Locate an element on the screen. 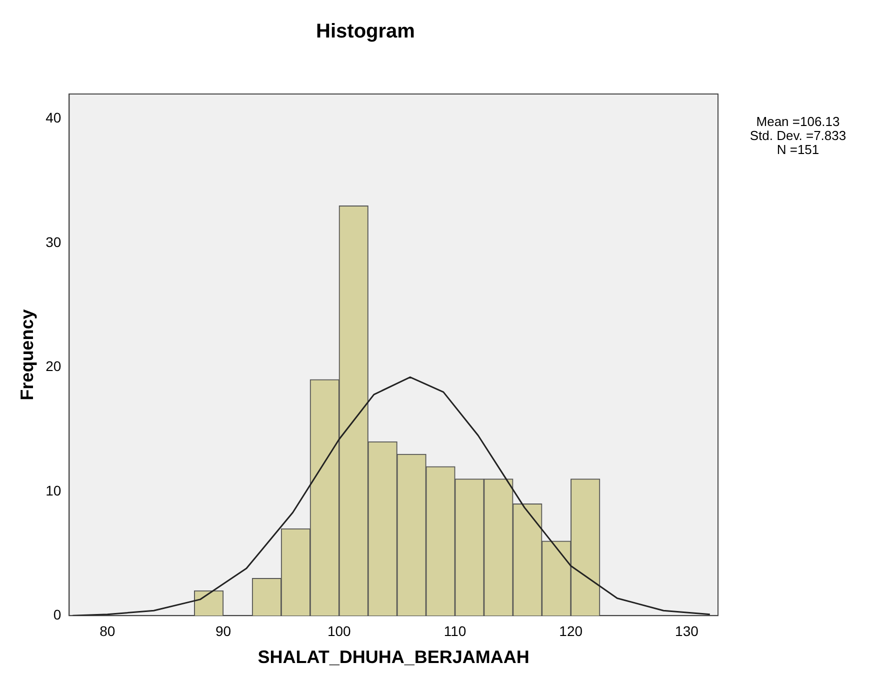 Image resolution: width=879 pixels, height=687 pixels. y-tick-label: 10 is located at coordinates (54, 490).